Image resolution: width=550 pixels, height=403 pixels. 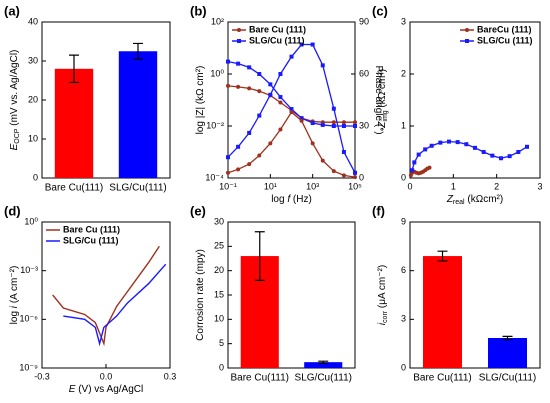 I want to click on label-part: (kΩcm²), so click(x=484, y=199).